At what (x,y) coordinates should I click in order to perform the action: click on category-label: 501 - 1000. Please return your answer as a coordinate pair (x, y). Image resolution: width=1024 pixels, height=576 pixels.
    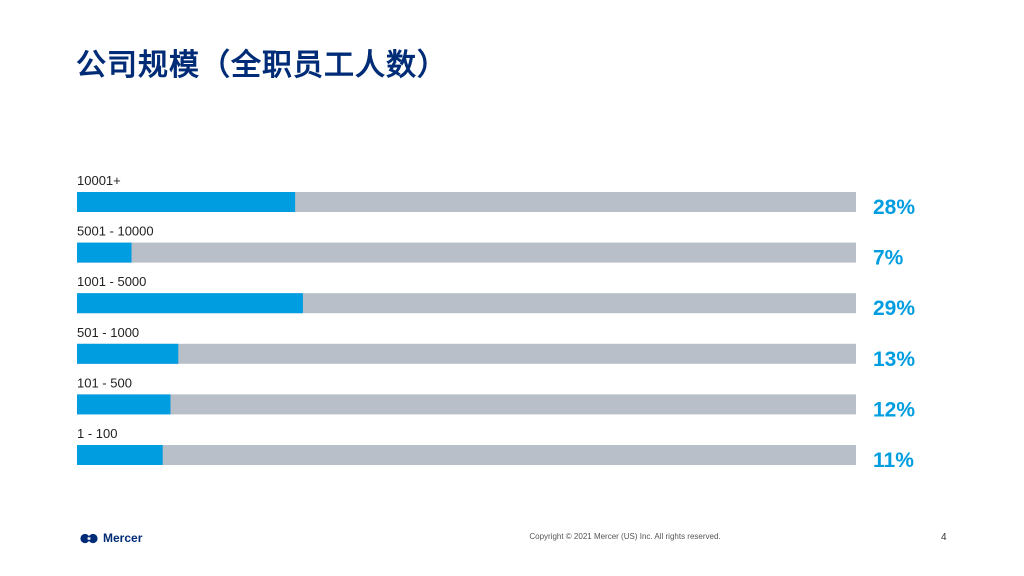
    Looking at the image, I should click on (108, 332).